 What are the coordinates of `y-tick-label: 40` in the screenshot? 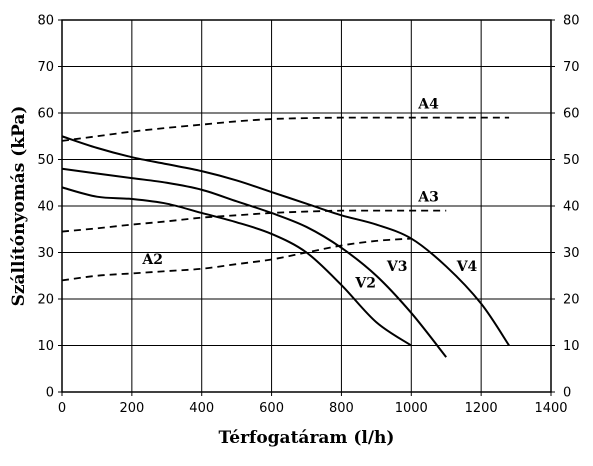 It's located at (45, 207).